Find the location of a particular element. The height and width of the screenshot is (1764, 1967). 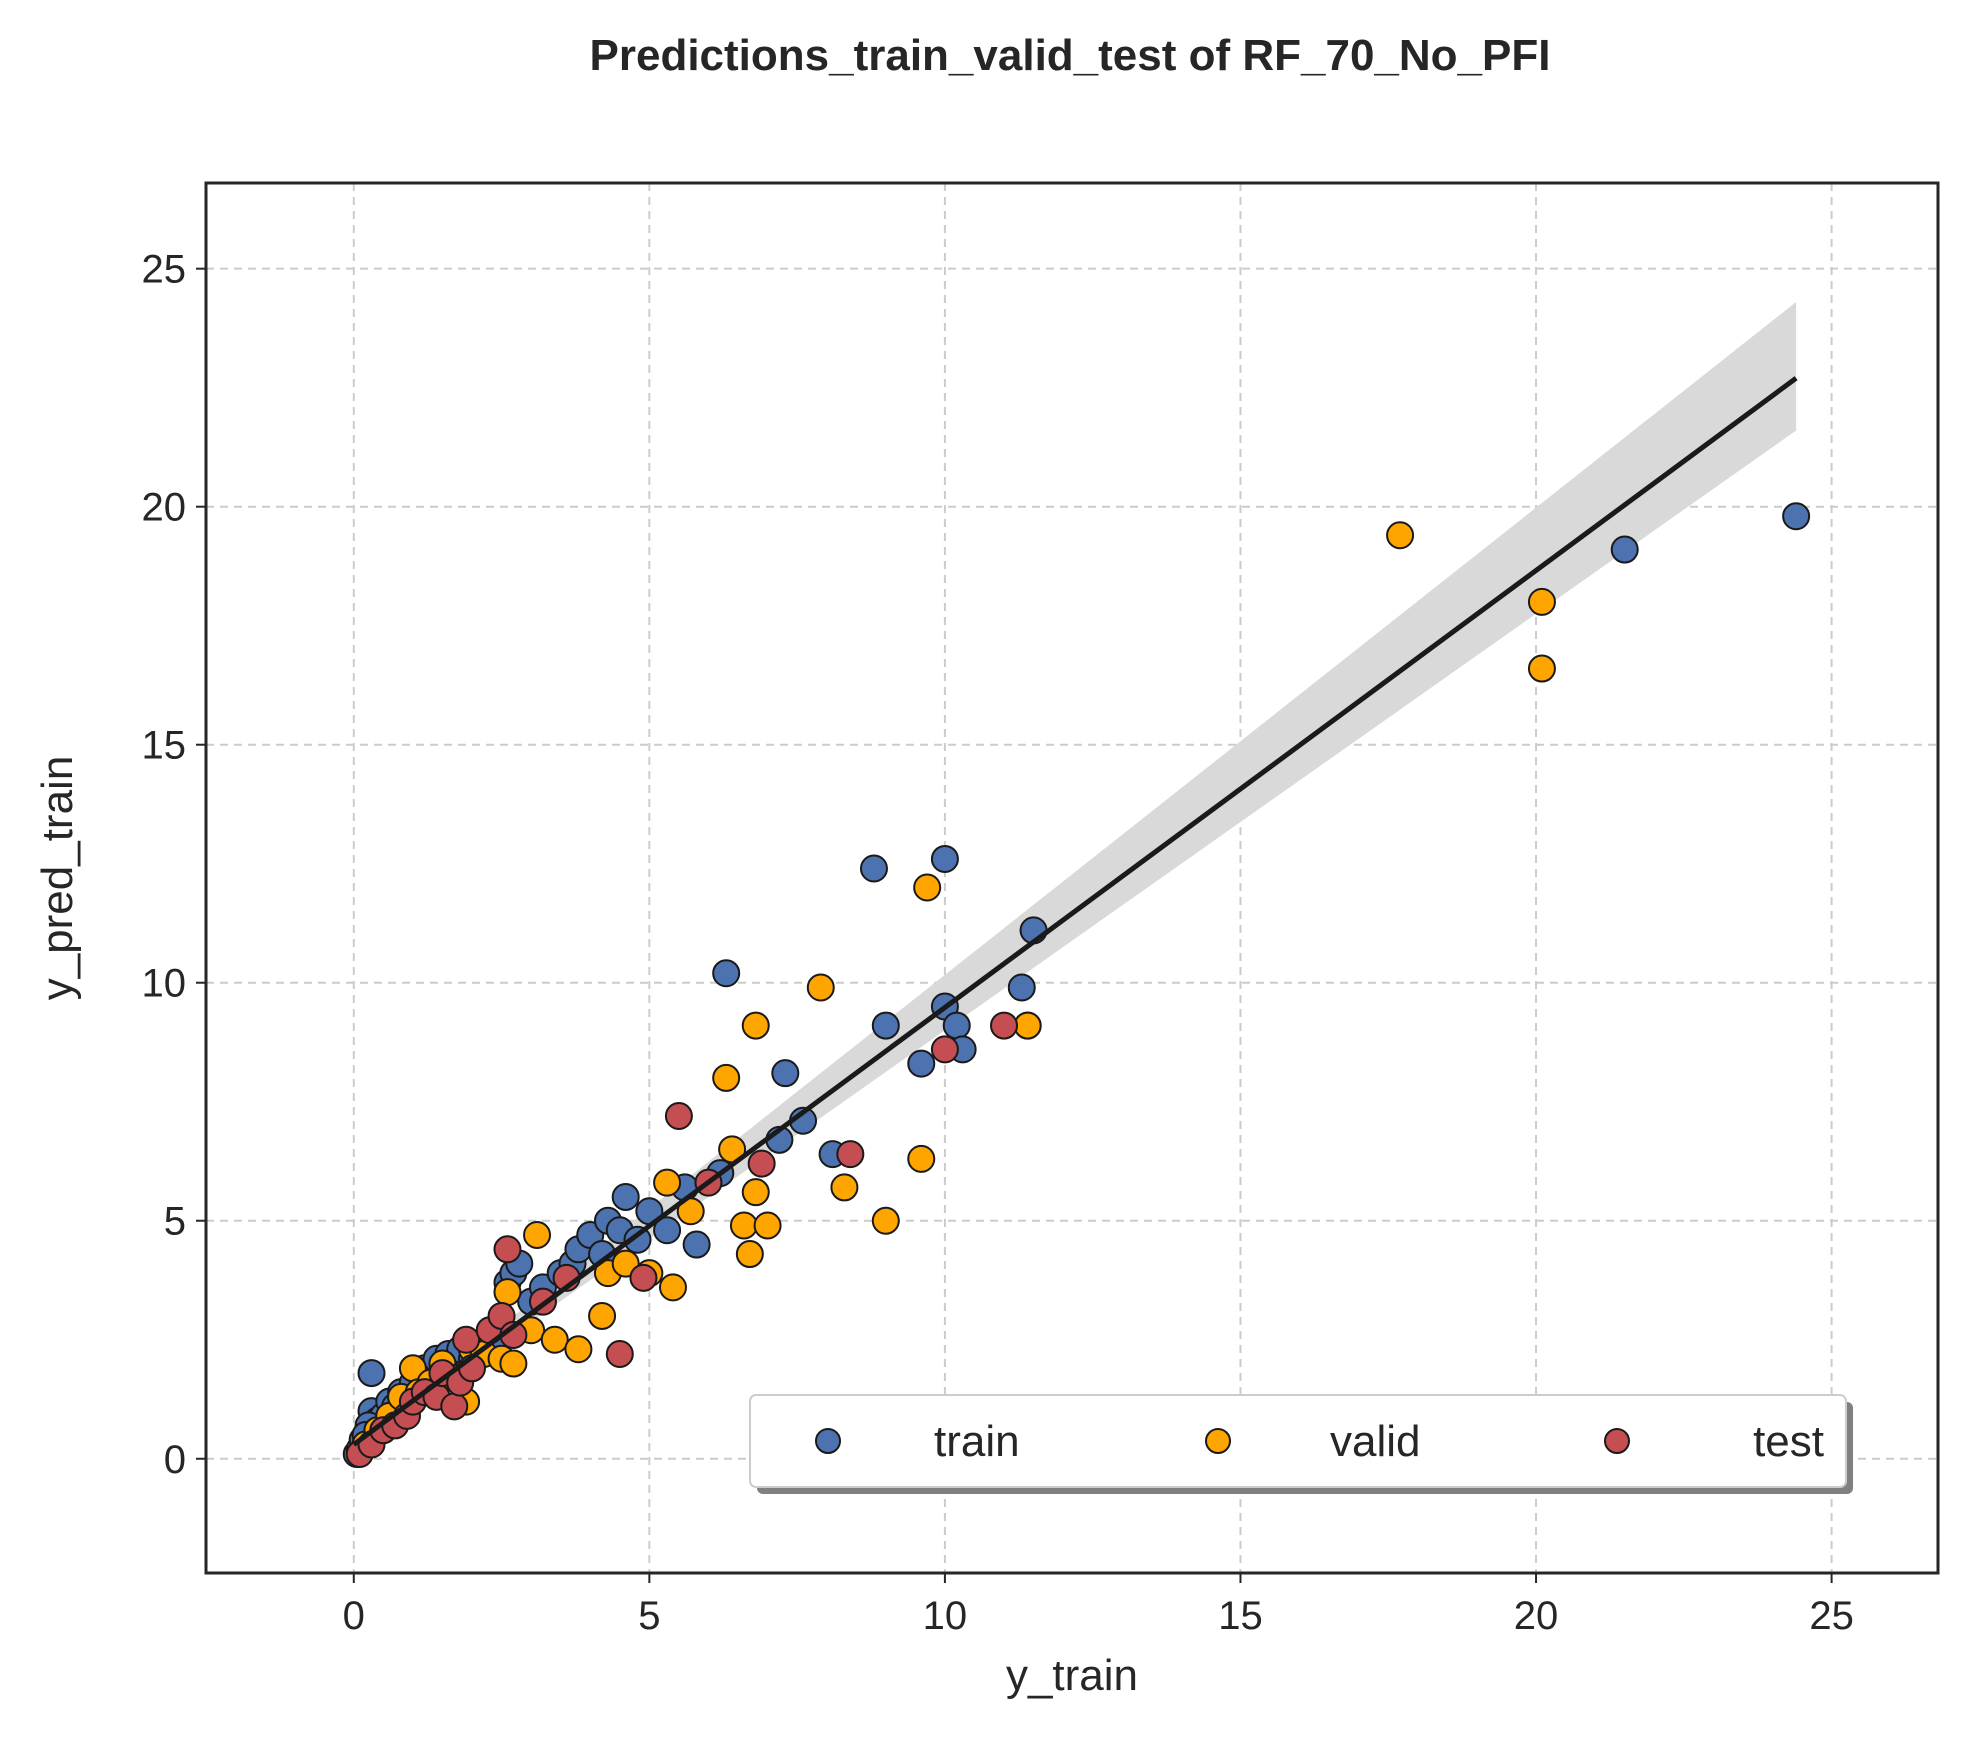

y-tick-label: 0 is located at coordinates (175, 1460).